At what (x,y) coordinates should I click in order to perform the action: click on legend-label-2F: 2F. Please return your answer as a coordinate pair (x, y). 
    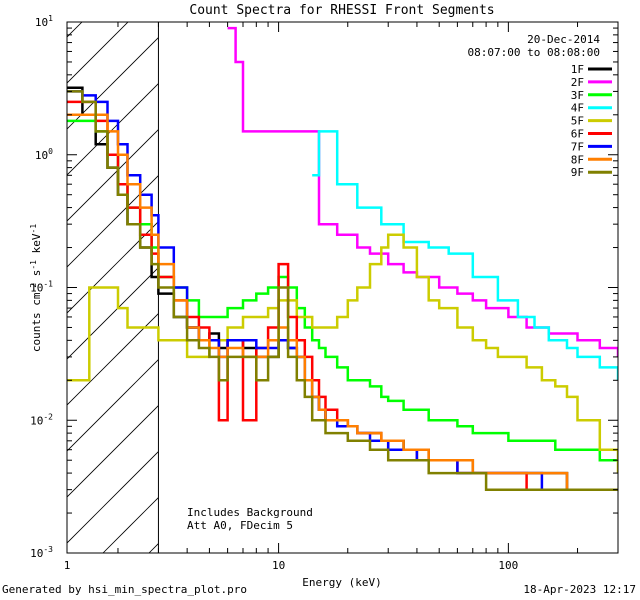
    Looking at the image, I should click on (577, 82).